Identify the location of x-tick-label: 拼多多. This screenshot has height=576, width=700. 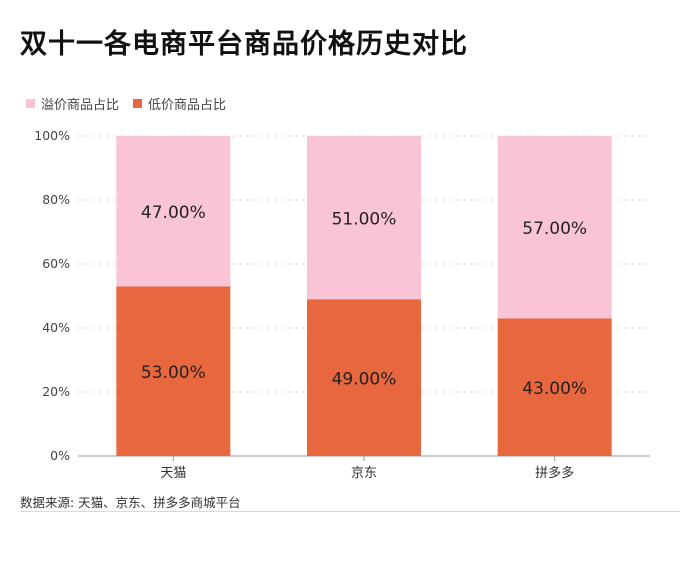
(554, 473).